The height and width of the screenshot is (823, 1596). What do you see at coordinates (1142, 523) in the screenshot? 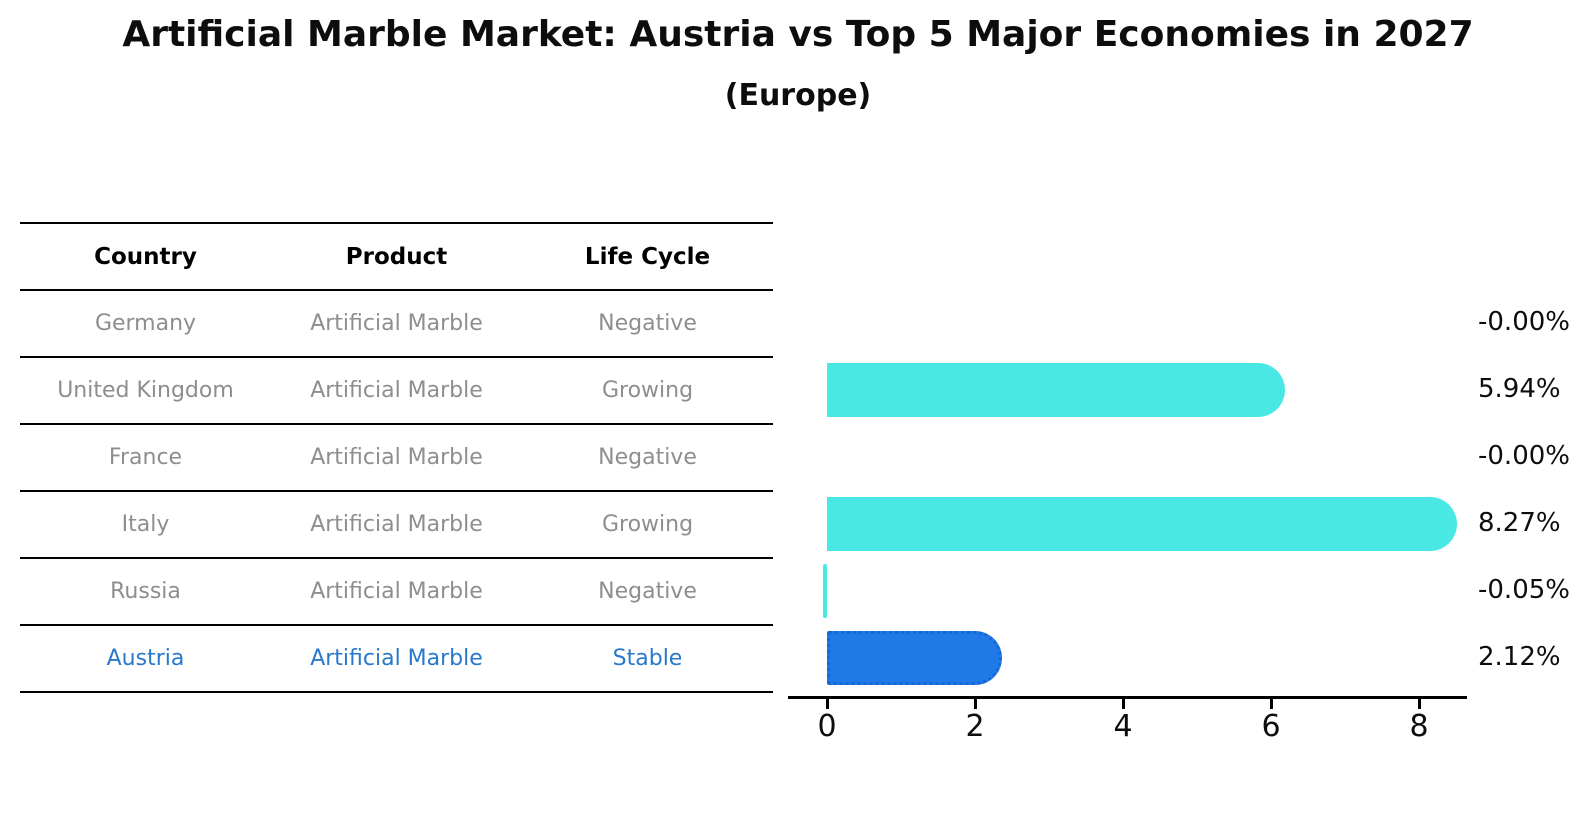
I see `bar-italy` at bounding box center [1142, 523].